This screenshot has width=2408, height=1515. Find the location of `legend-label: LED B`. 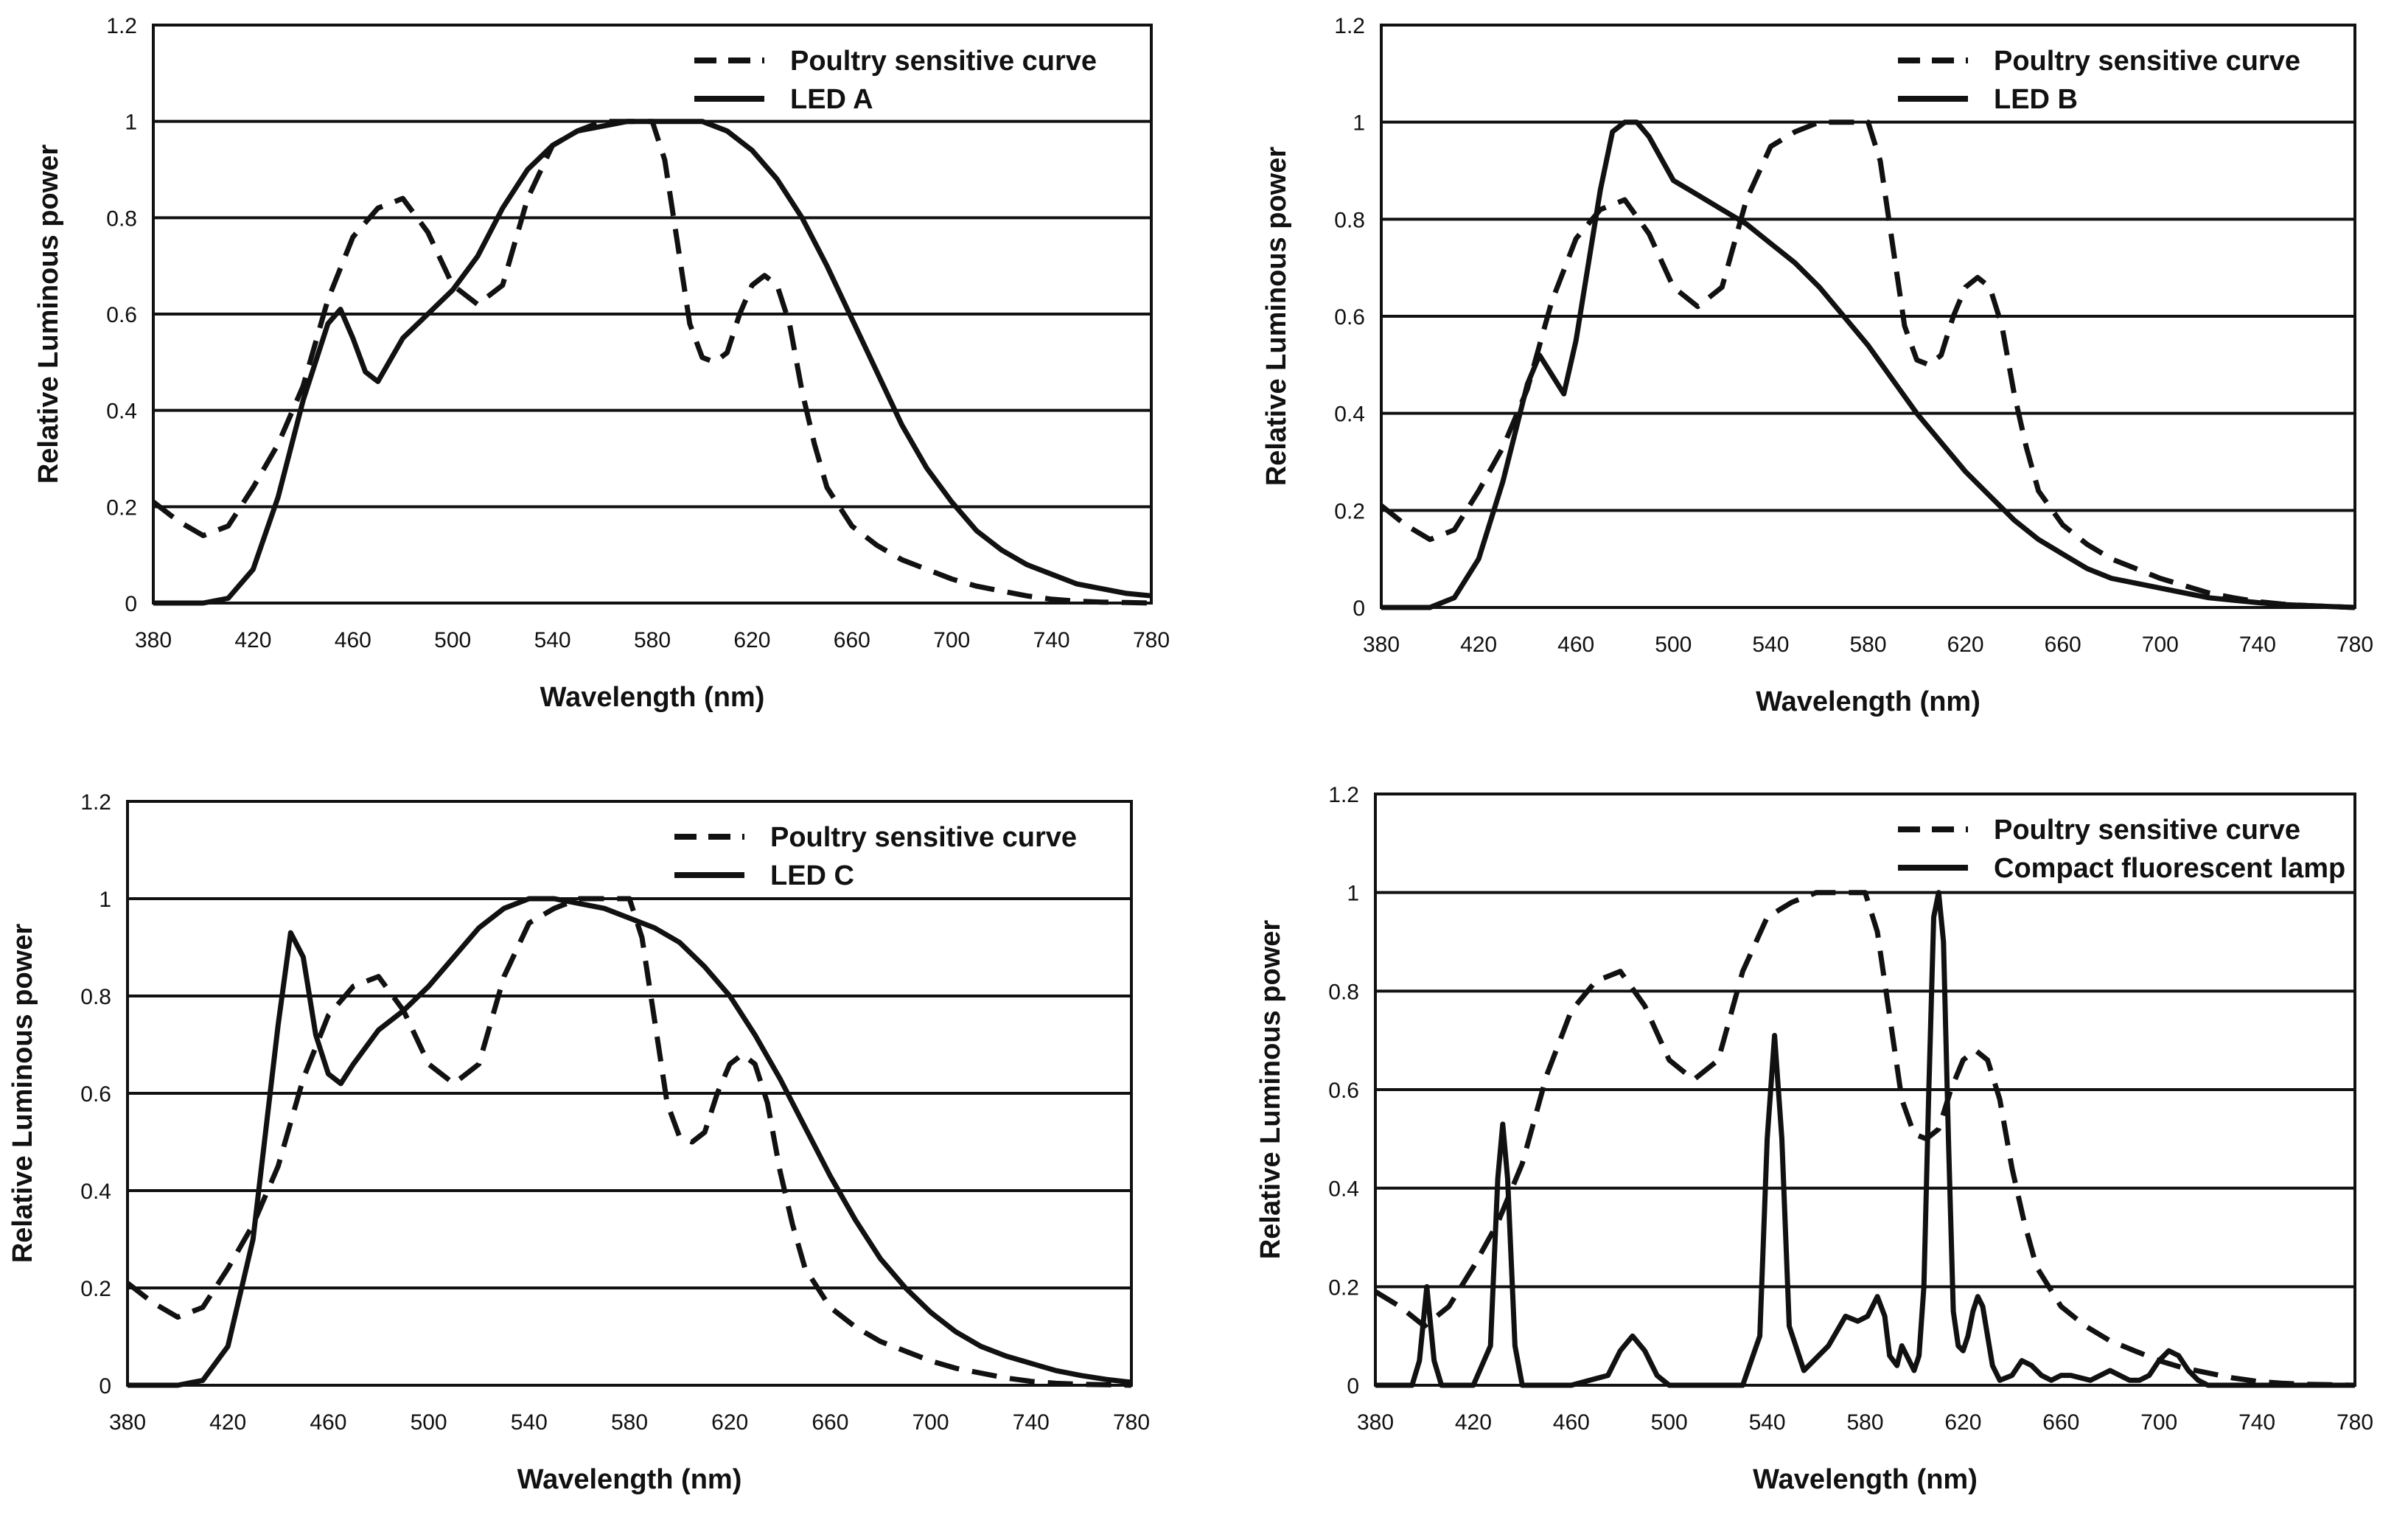

legend-label: LED B is located at coordinates (2036, 99).